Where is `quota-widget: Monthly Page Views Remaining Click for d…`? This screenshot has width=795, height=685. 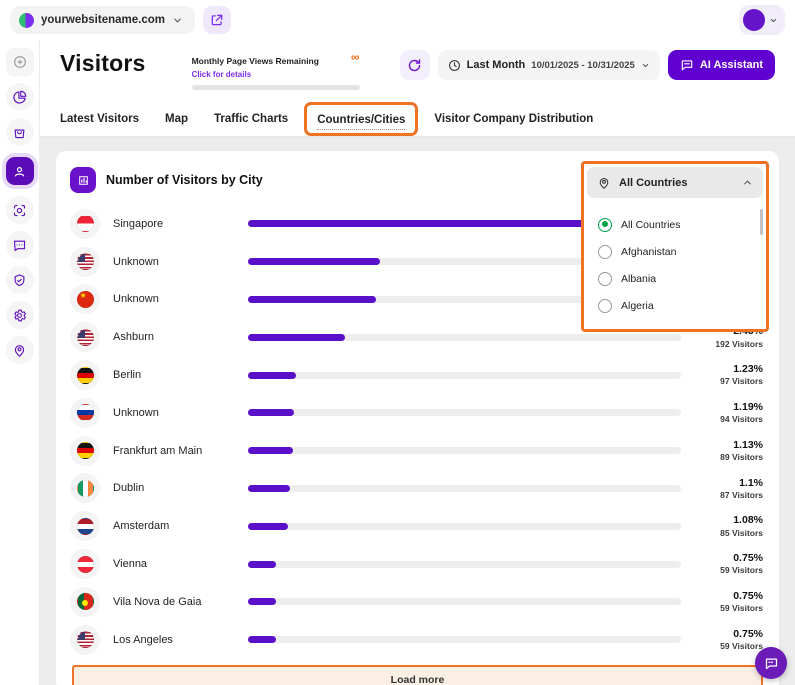 quota-widget: Monthly Page Views Remaining Click for d… is located at coordinates (275, 70).